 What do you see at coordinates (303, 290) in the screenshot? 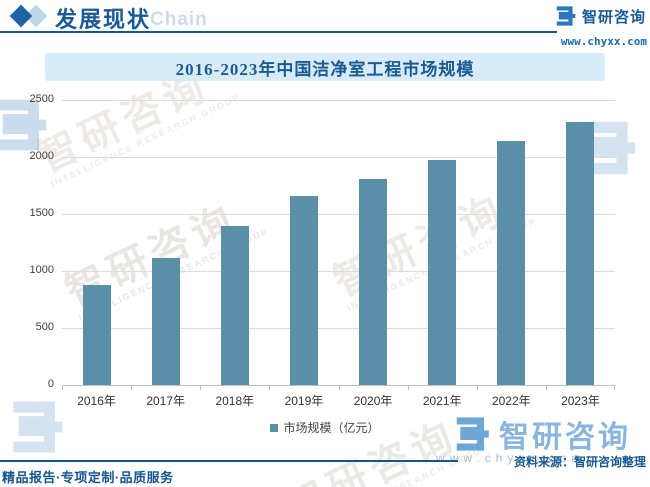
I see `bar-2019年` at bounding box center [303, 290].